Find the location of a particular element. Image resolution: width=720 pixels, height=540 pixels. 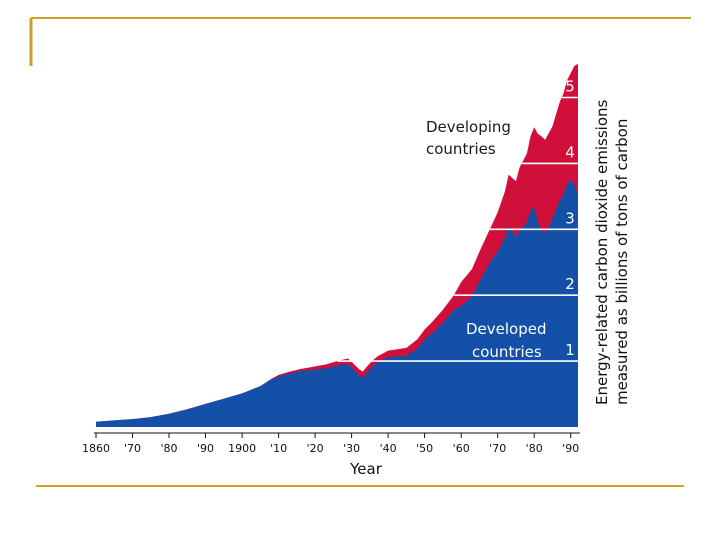

developing-label-line2: countries is located at coordinates (461, 149).